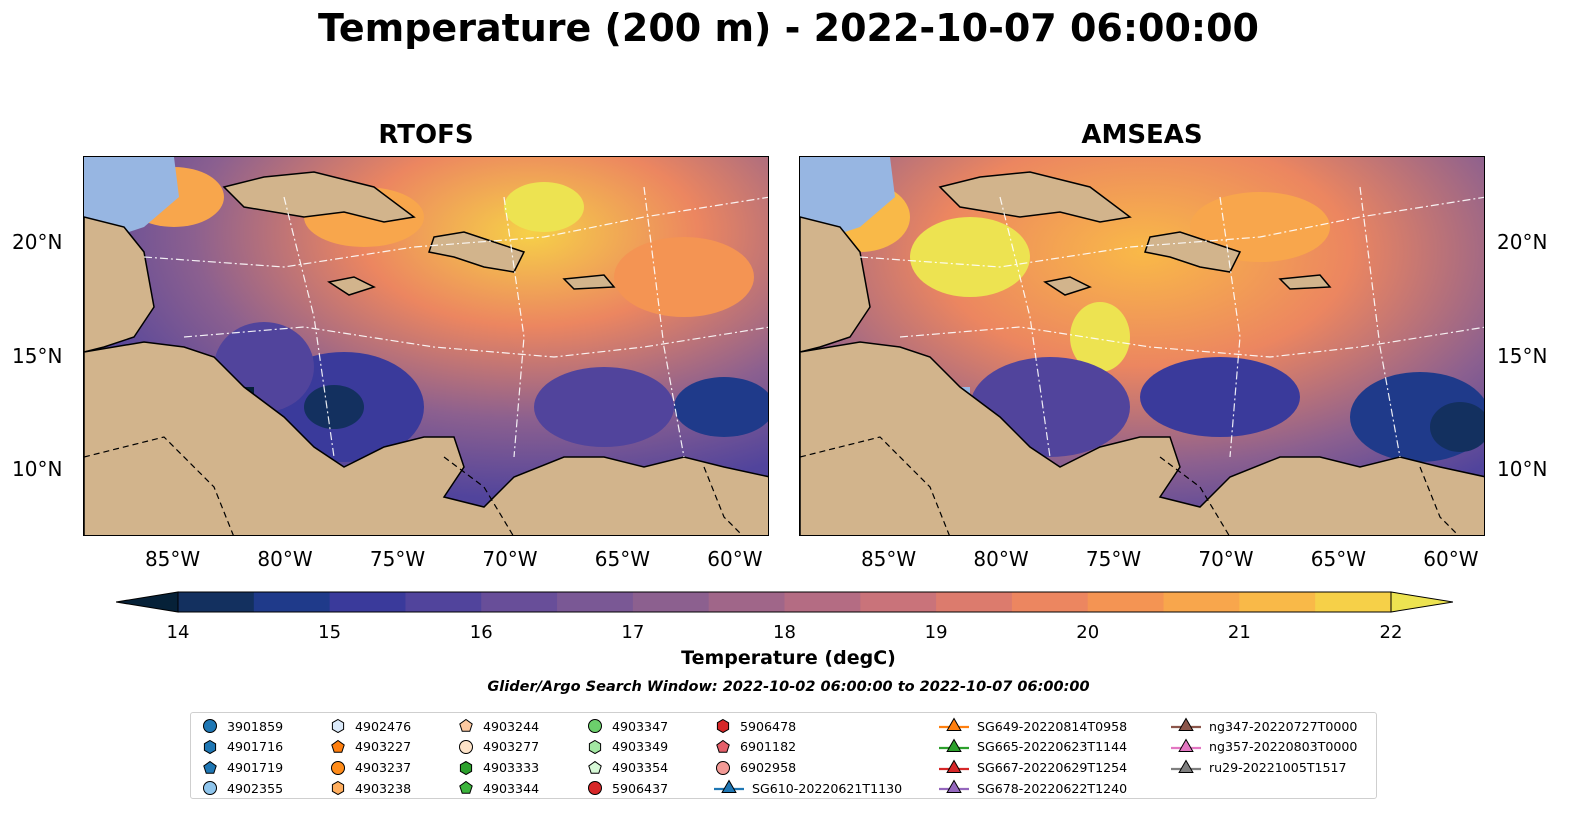 The image size is (1577, 827). Describe the element at coordinates (1001, 559) in the screenshot. I see `lon-tick-label: 80°W` at that location.